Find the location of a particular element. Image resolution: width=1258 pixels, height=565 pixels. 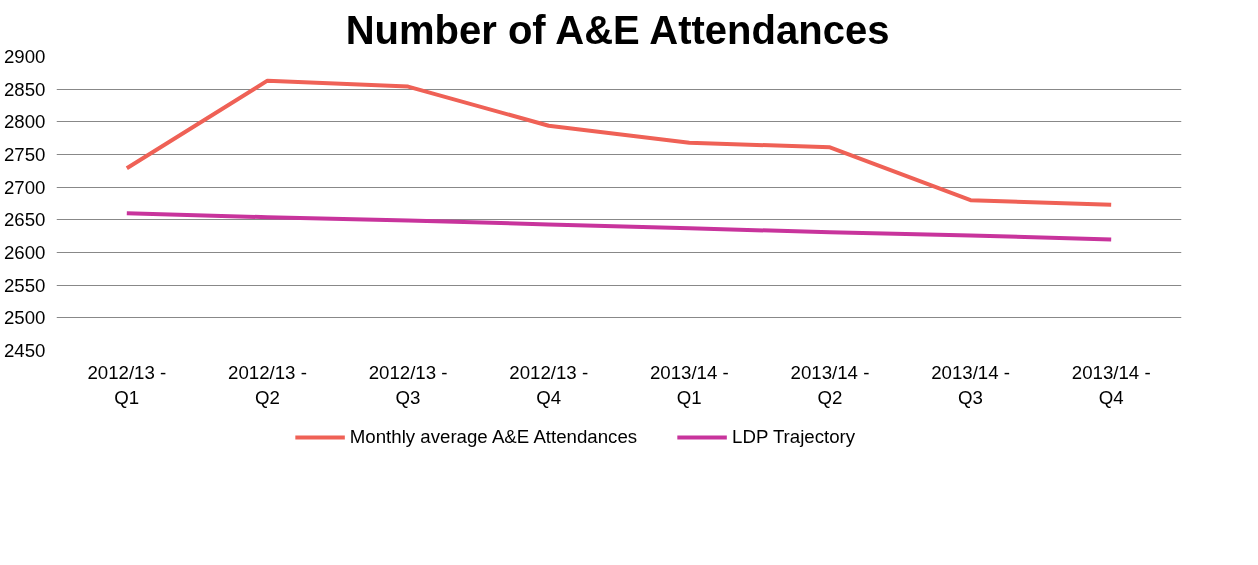

y-tick-label: 2800 is located at coordinates (25, 122).